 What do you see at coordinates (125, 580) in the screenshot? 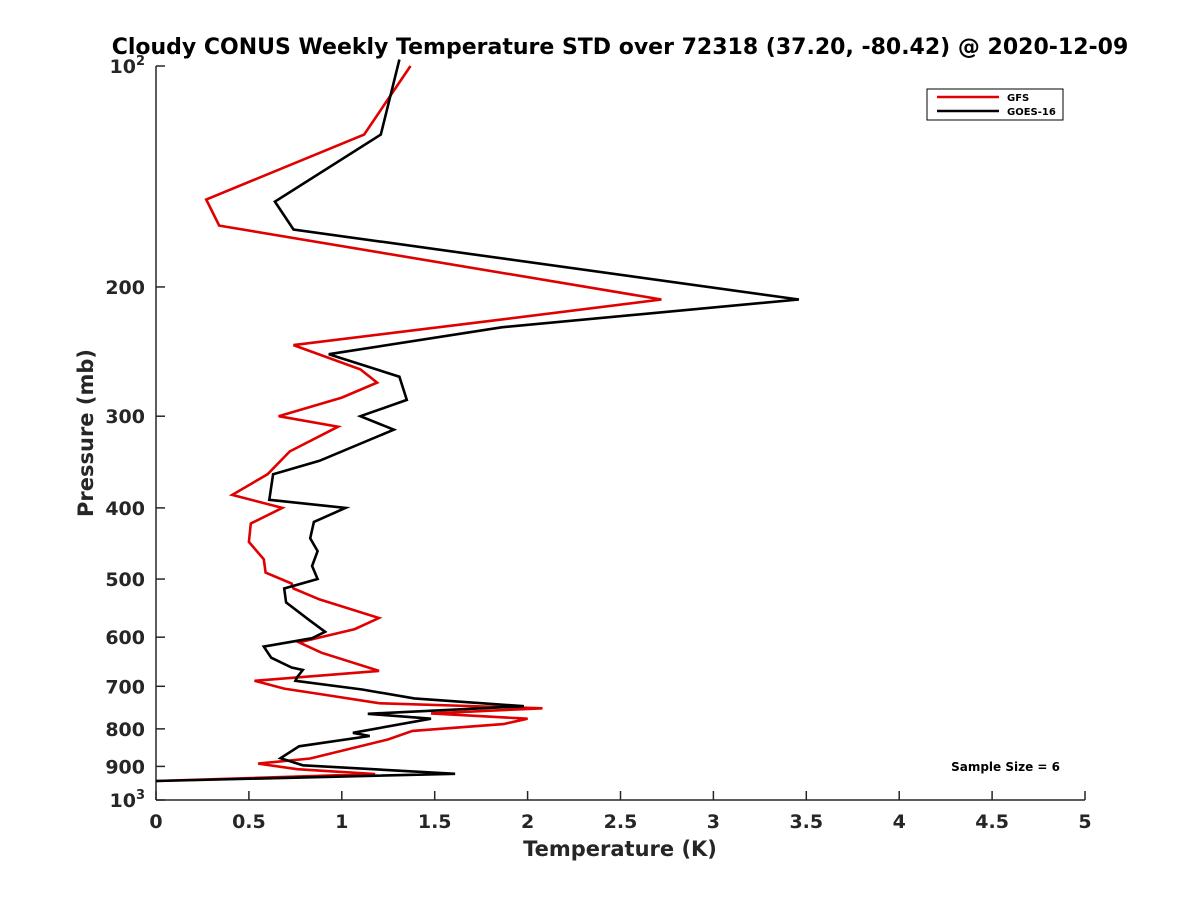
I see `y-tick-label: 500` at bounding box center [125, 580].